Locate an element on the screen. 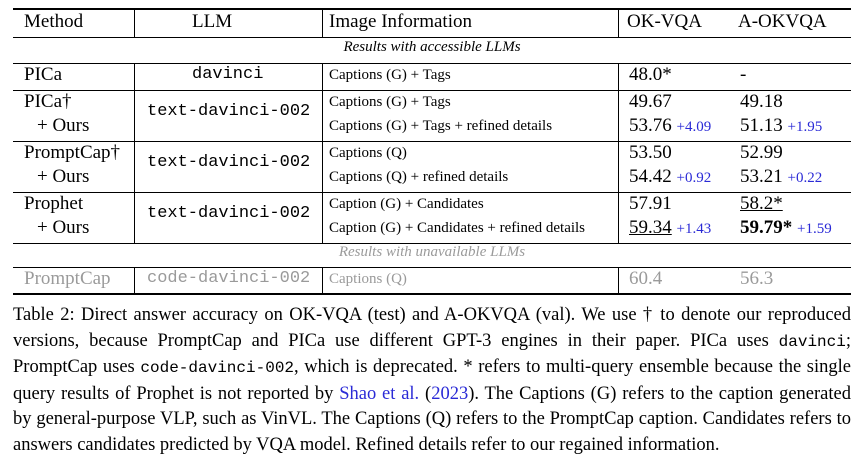 The width and height of the screenshot is (864, 458). section-unavailable-label: Results with unavailable LLMs is located at coordinates (432, 252).